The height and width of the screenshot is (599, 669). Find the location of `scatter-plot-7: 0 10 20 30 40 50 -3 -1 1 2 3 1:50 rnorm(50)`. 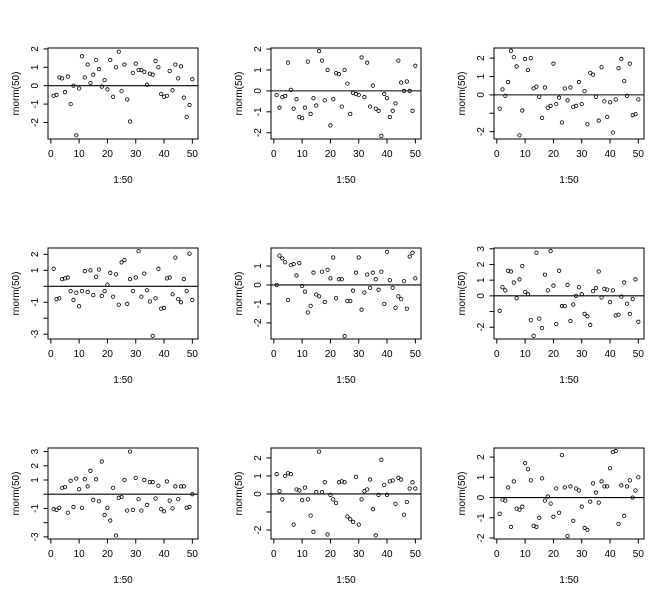

scatter-plot-7: 0 10 20 30 40 50 -3 -1 1 2 3 1:50 rnorm(50) is located at coordinates (111, 499).